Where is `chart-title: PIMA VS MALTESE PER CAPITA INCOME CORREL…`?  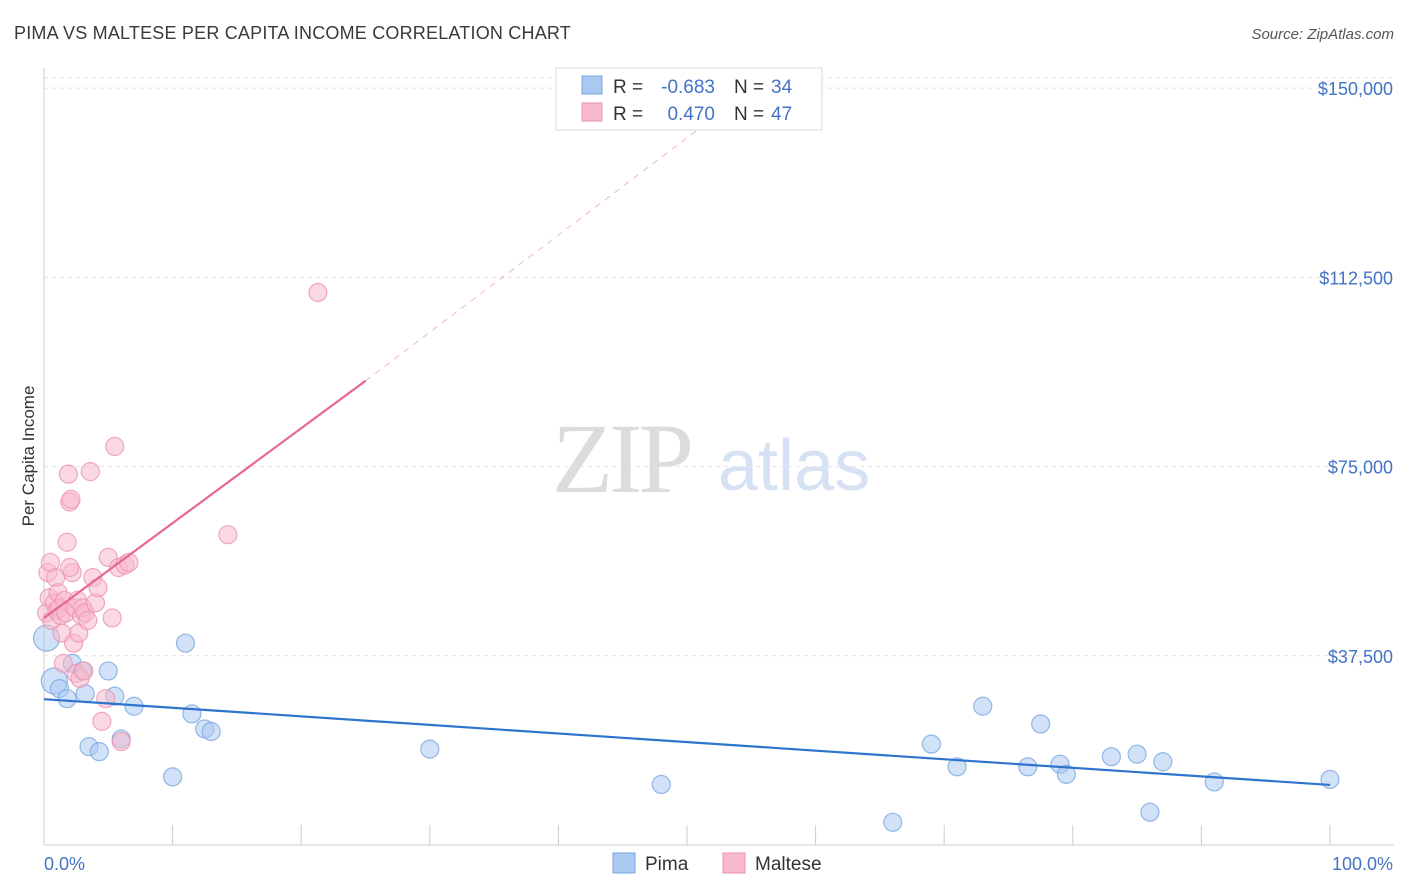 chart-title: PIMA VS MALTESE PER CAPITA INCOME CORREL… is located at coordinates (292, 33).